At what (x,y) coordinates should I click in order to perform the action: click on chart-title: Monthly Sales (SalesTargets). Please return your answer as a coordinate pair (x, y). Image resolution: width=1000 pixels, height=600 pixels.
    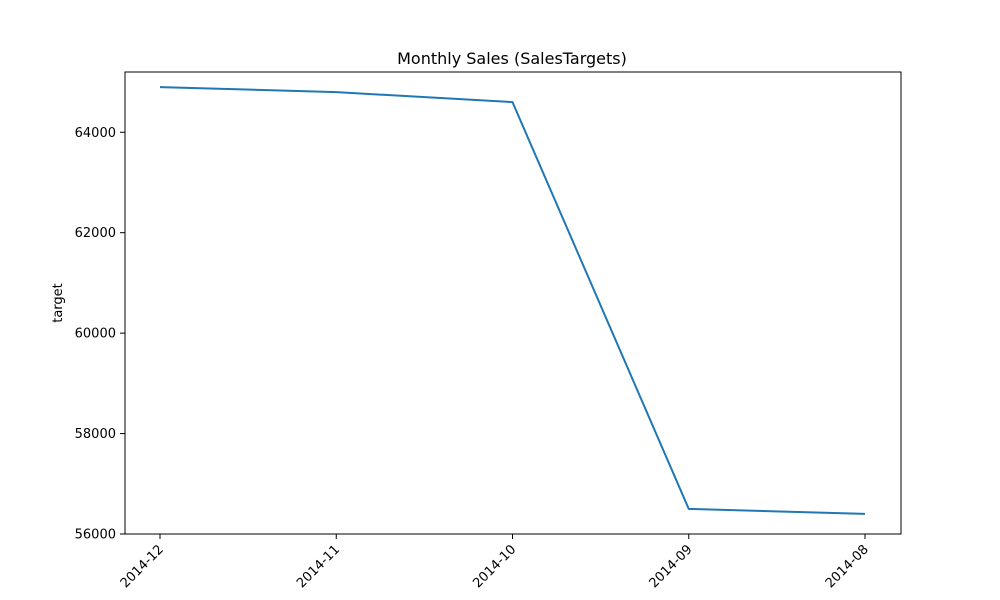
    Looking at the image, I should click on (512, 58).